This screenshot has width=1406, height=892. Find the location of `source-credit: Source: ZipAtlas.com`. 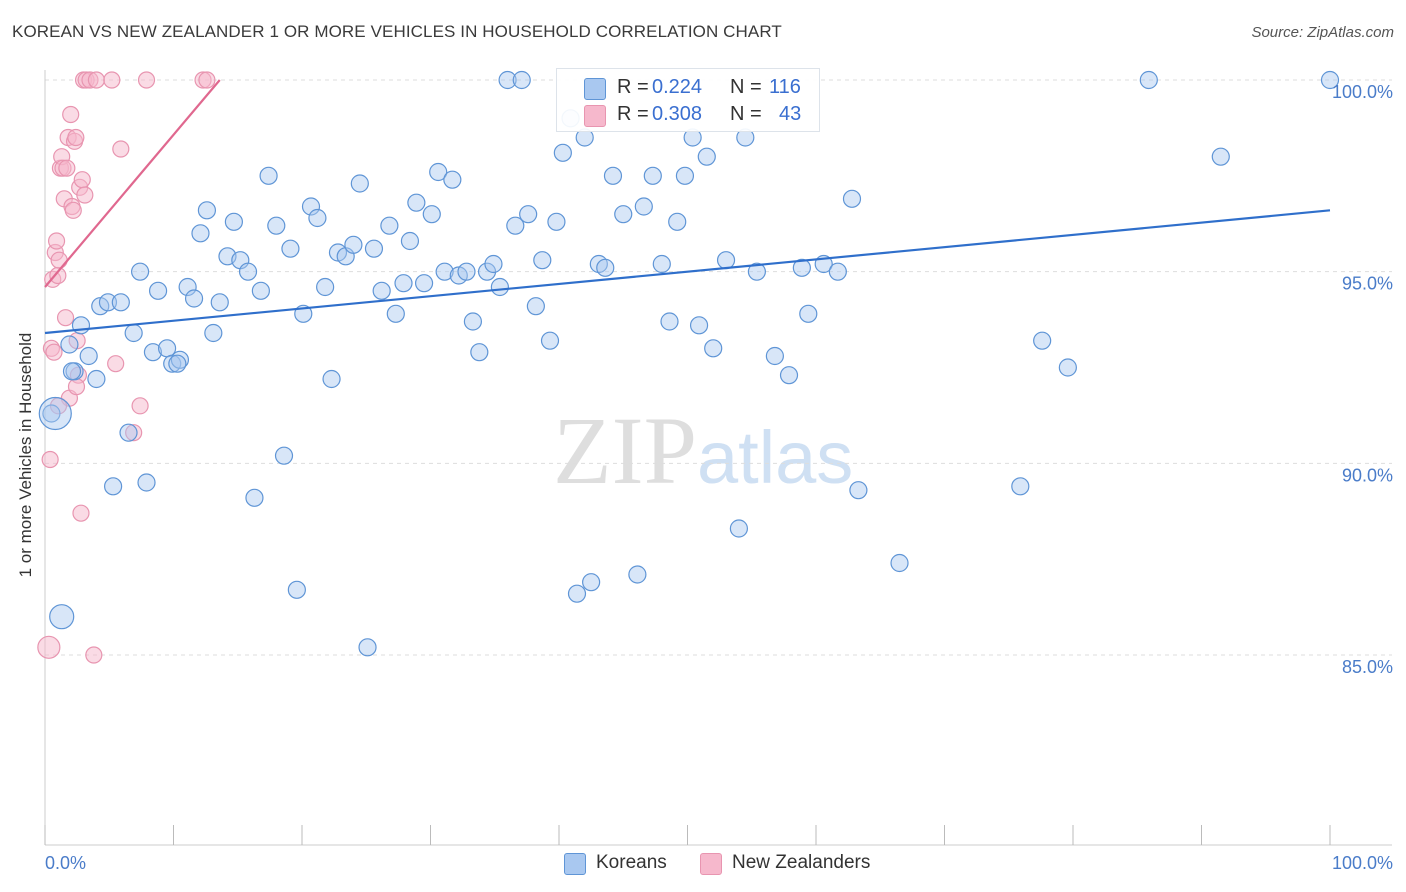

source-credit: Source: ZipAtlas.com is located at coordinates (1322, 32).